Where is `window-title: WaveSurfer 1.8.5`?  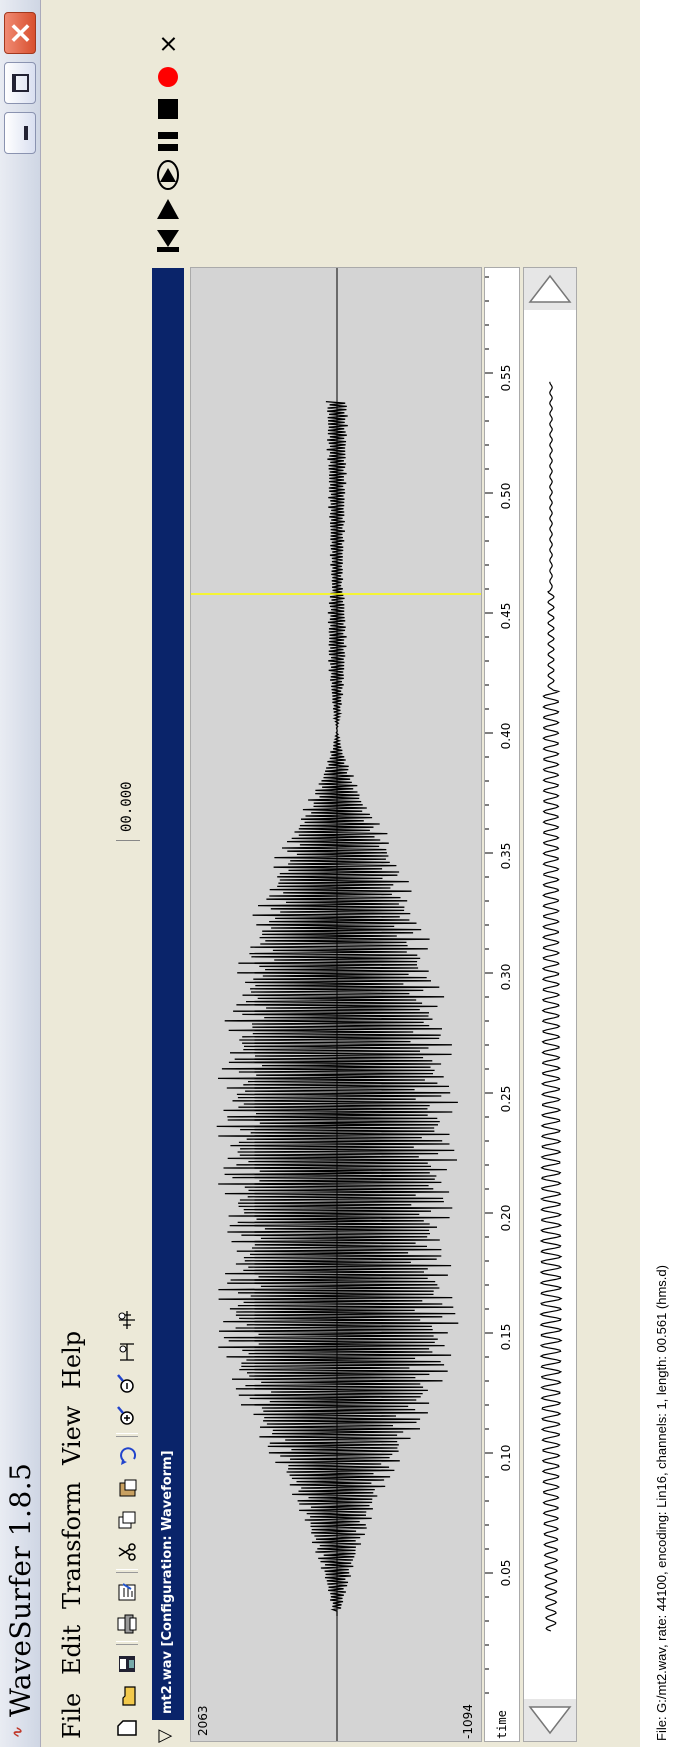 window-title: WaveSurfer 1.8.5 is located at coordinates (20, 1590).